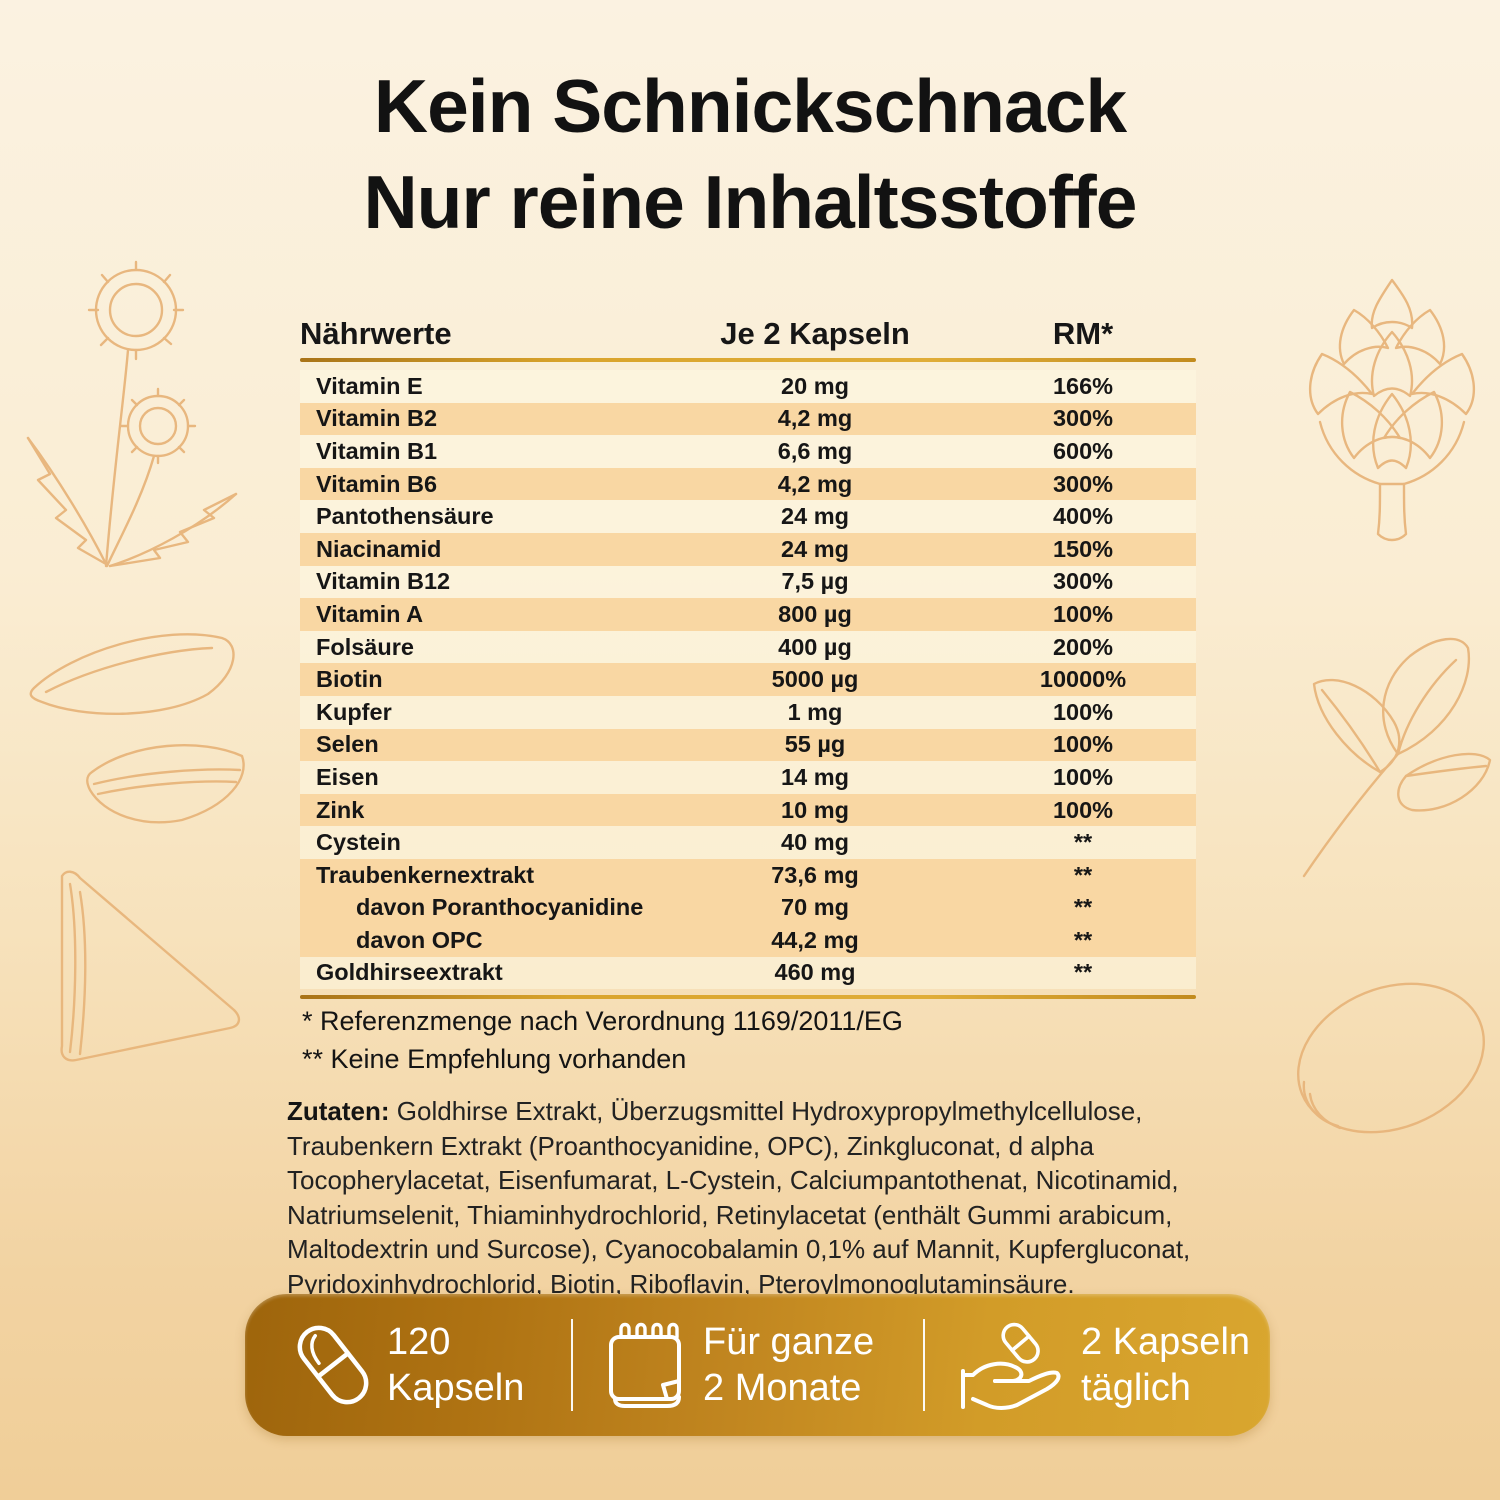  What do you see at coordinates (748, 516) in the screenshot?
I see `table-row: Pantothensäure 24 mg 400%` at bounding box center [748, 516].